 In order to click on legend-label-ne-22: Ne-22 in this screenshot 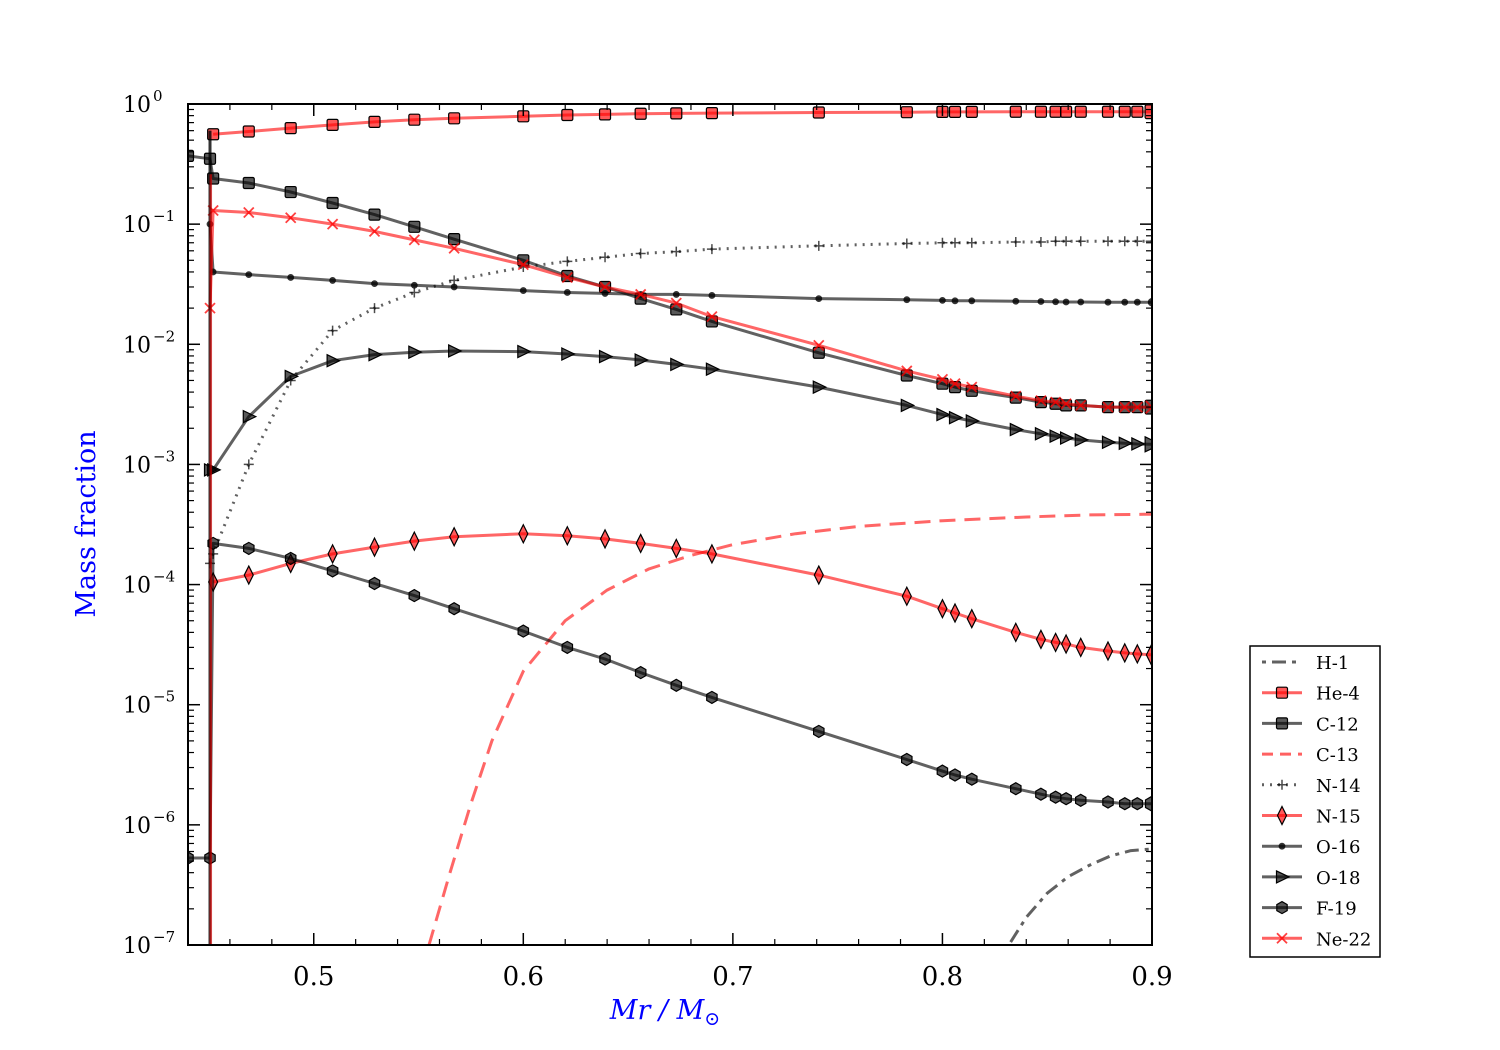, I will do `click(1343, 939)`.